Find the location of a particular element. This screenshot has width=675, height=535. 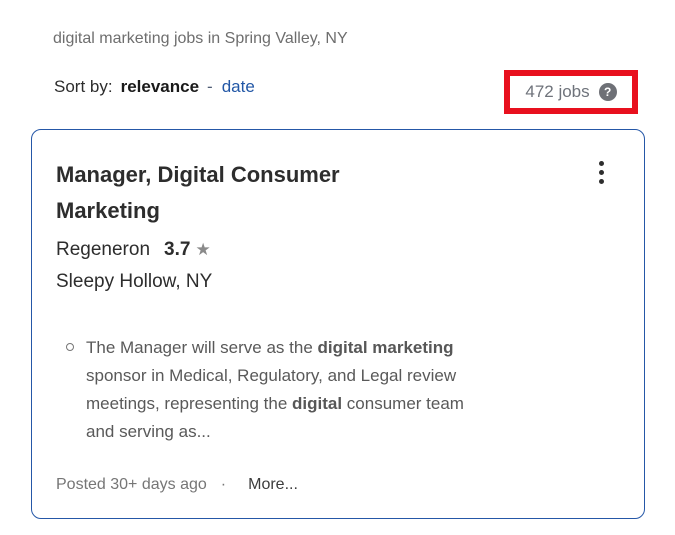

snippet-segment-bold: digital marketing is located at coordinates (385, 347).